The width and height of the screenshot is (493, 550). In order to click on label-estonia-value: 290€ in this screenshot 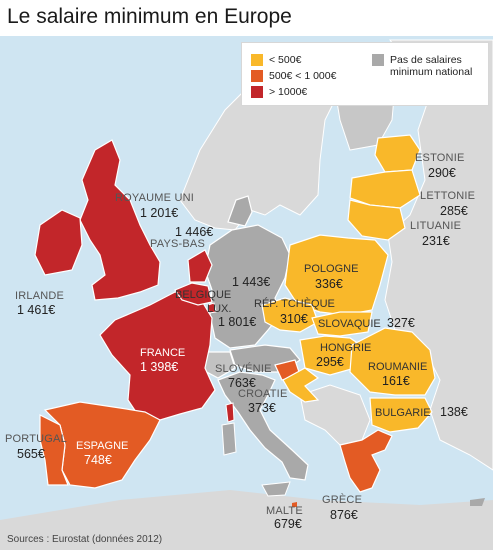, I will do `click(442, 173)`.